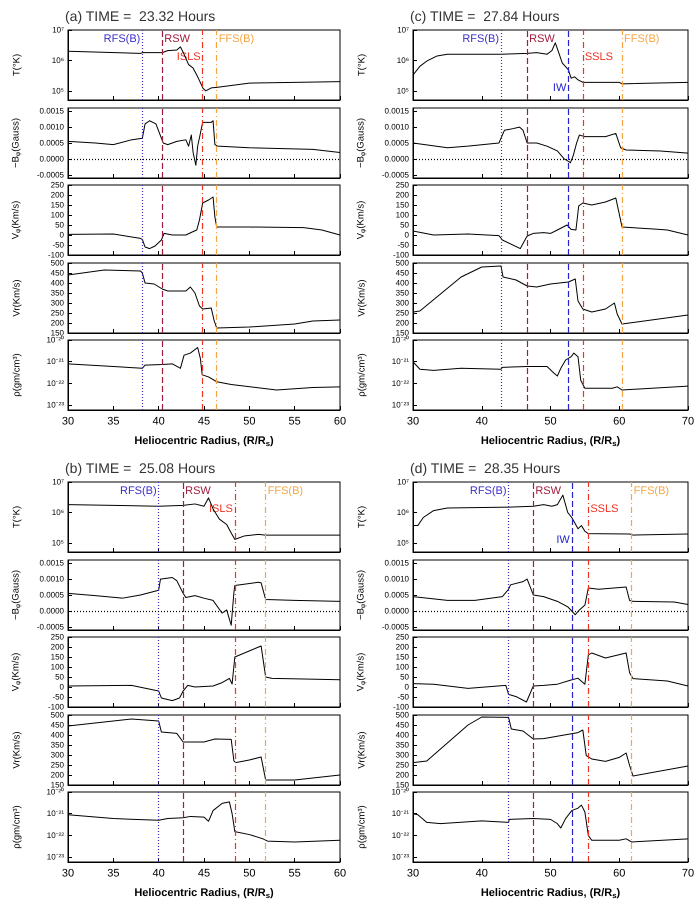 This screenshot has height=904, width=696. Describe the element at coordinates (55, 405) in the screenshot. I see `y-tick-label: 10⁻²³` at that location.